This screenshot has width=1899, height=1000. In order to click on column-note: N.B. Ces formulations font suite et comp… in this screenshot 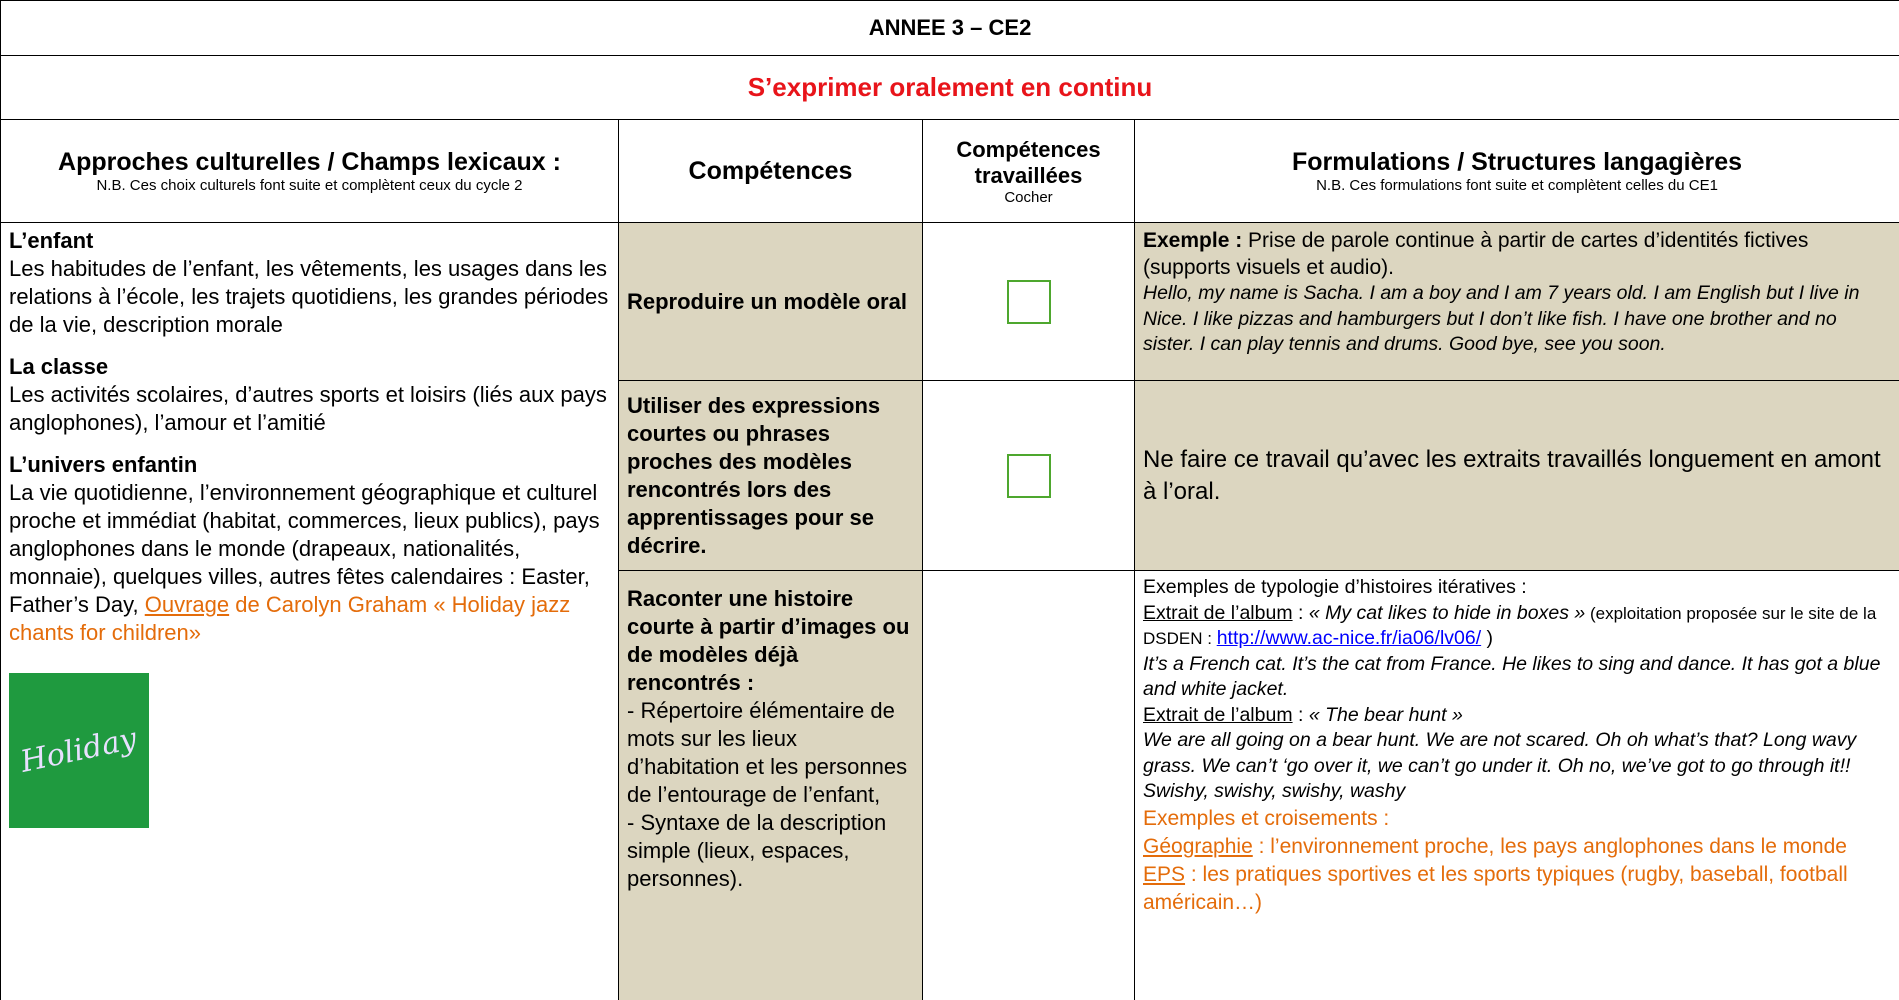, I will do `click(1517, 185)`.